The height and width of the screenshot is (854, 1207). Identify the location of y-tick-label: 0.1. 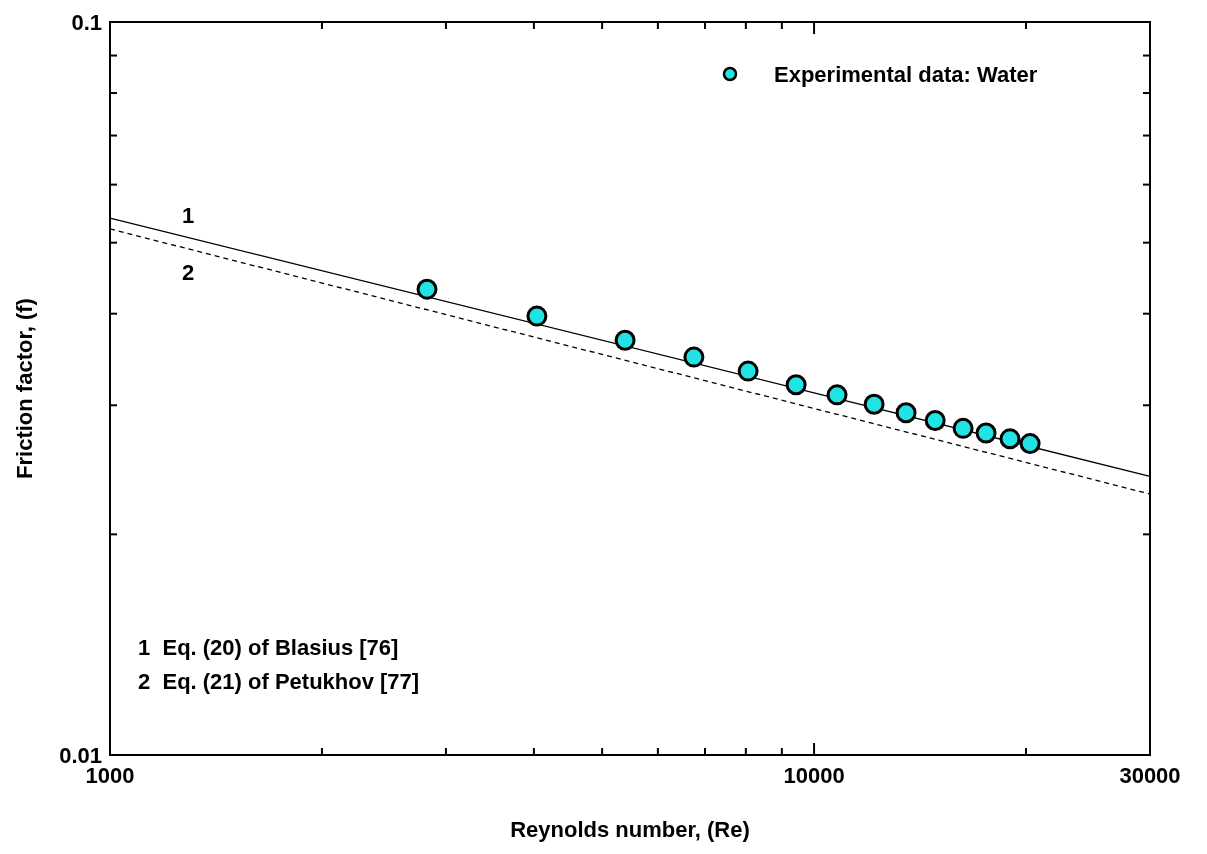
(86, 22).